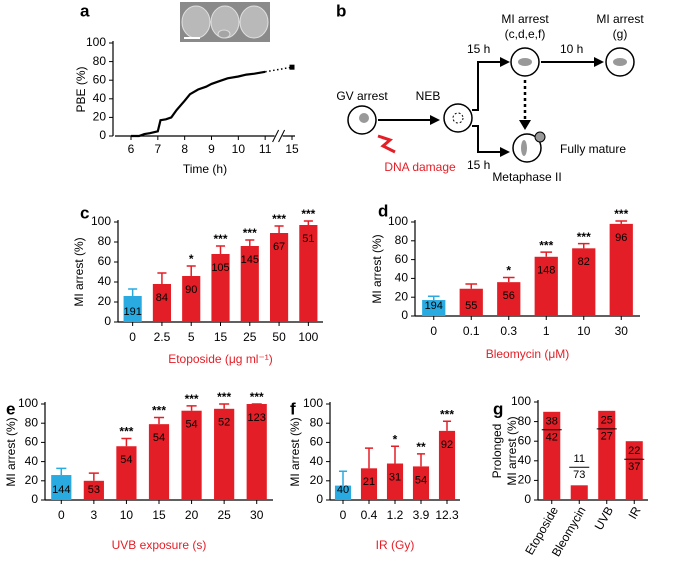 The width and height of the screenshot is (685, 563). I want to click on x-tick-label: 50, so click(279, 337).